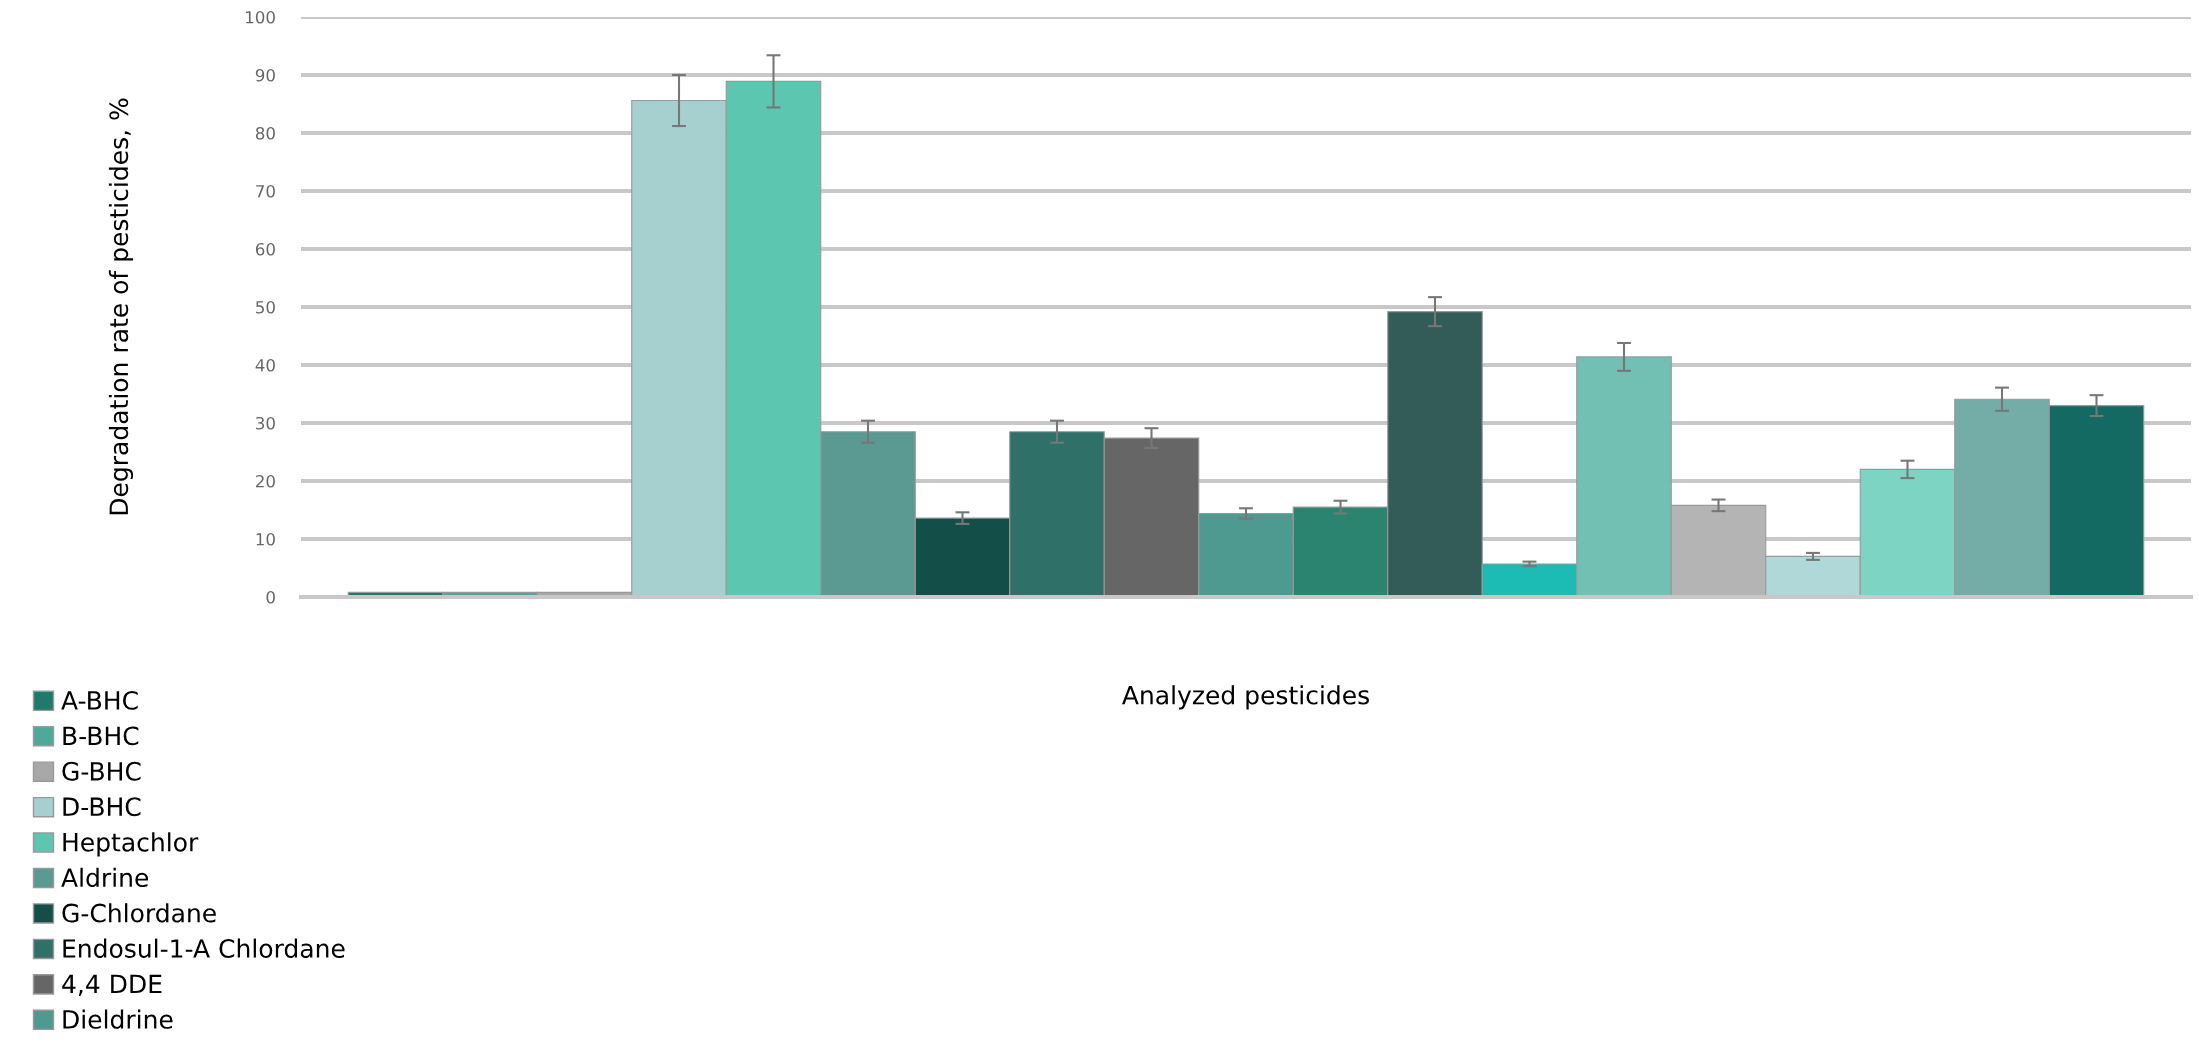 The width and height of the screenshot is (2199, 1058). What do you see at coordinates (265, 365) in the screenshot?
I see `y-tick-label: 40` at bounding box center [265, 365].